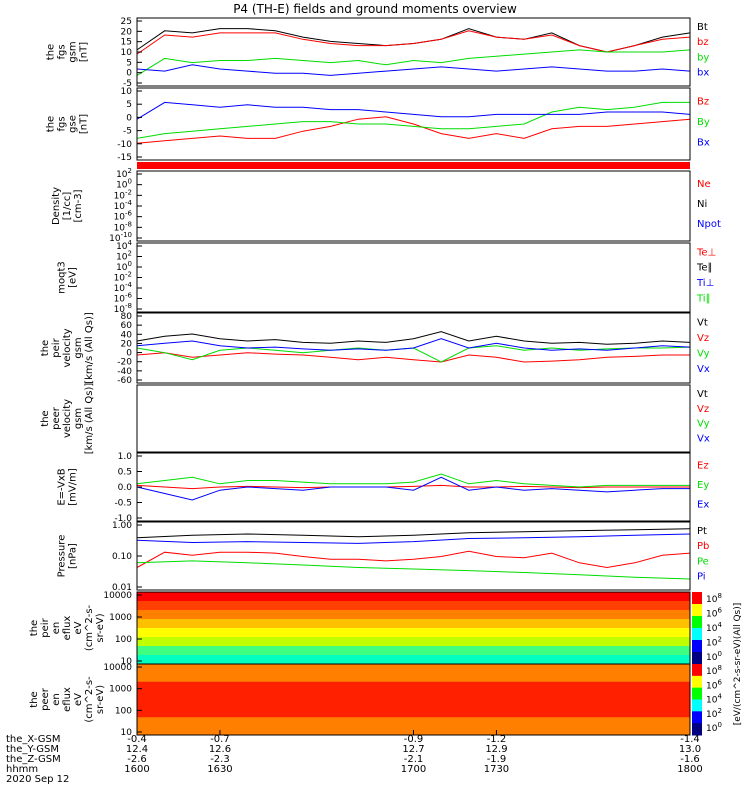  What do you see at coordinates (690, 739) in the screenshot?
I see `x-axis-value-the_X: -1.4` at bounding box center [690, 739].